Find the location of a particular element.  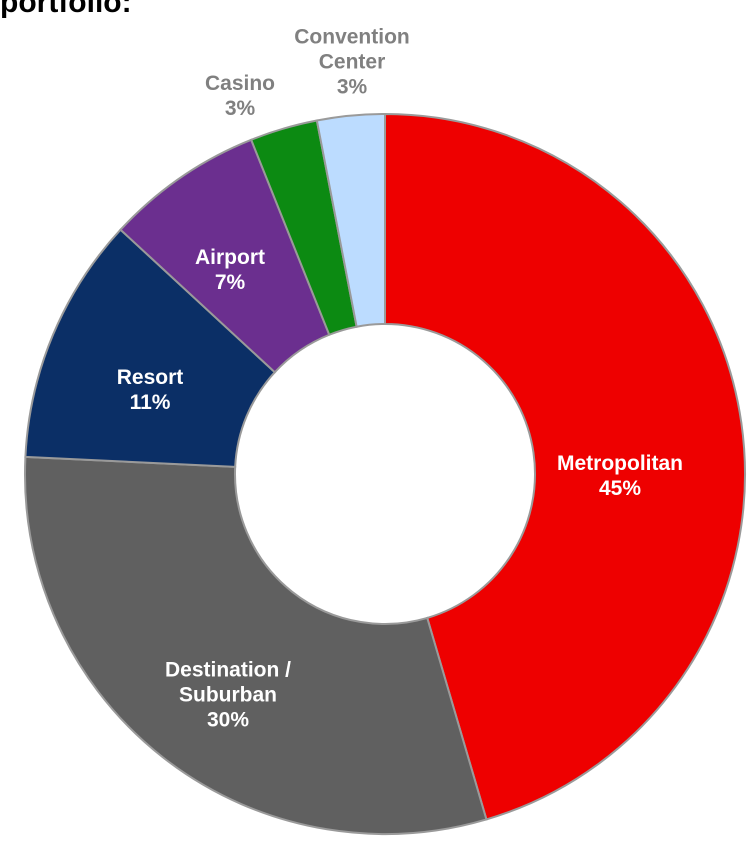

value-label: 7% is located at coordinates (230, 282).